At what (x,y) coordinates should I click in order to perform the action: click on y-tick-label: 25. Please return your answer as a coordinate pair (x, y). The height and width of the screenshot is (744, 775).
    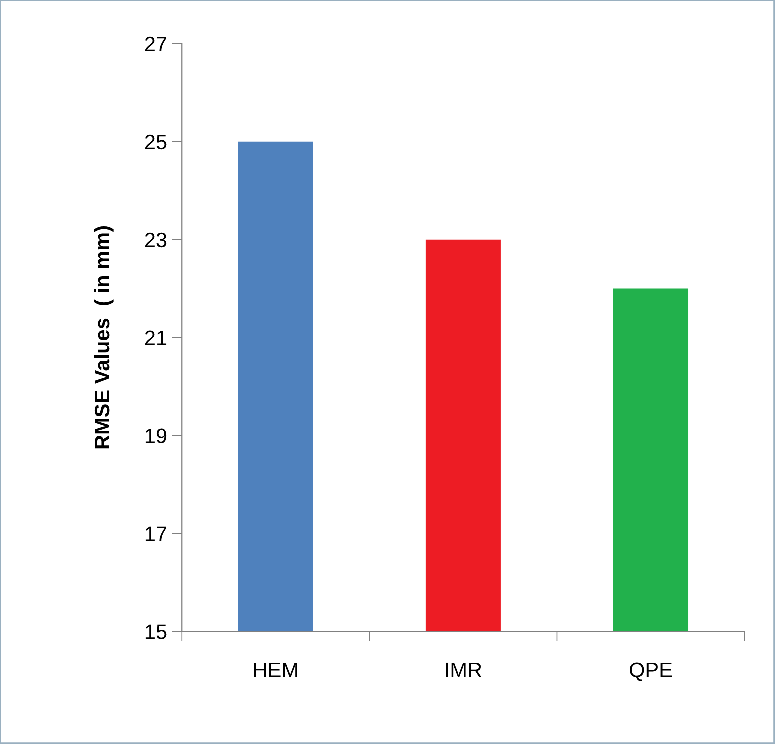
    Looking at the image, I should click on (156, 142).